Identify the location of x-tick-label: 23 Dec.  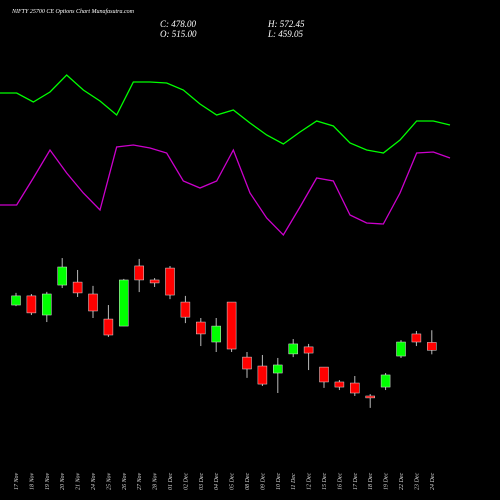
(417, 481).